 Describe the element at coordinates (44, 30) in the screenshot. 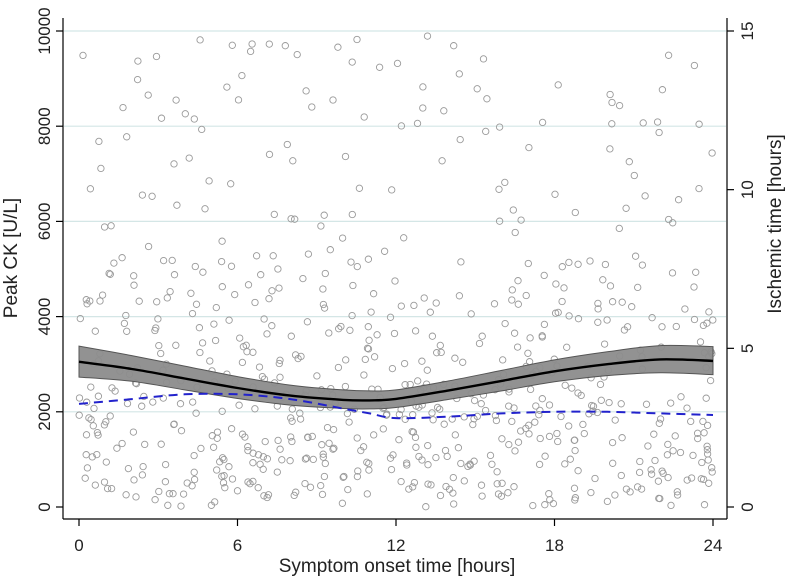

I see `y-tick-label: 10000` at that location.